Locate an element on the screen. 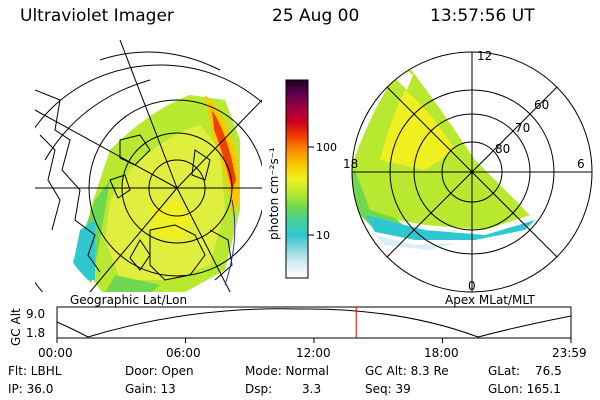 The height and width of the screenshot is (400, 600). colorbar-tick-10: 10 is located at coordinates (323, 235).